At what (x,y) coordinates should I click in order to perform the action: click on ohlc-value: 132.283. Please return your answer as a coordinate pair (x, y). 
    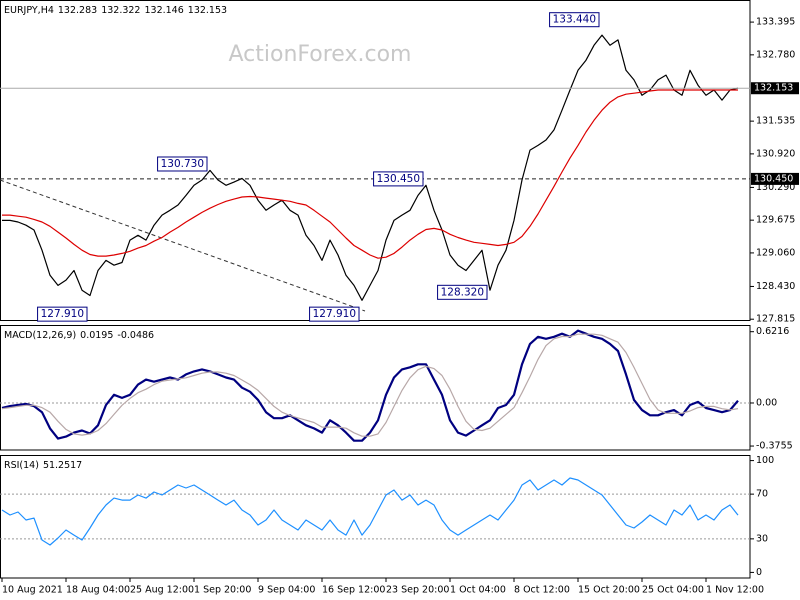
    Looking at the image, I should click on (77, 10).